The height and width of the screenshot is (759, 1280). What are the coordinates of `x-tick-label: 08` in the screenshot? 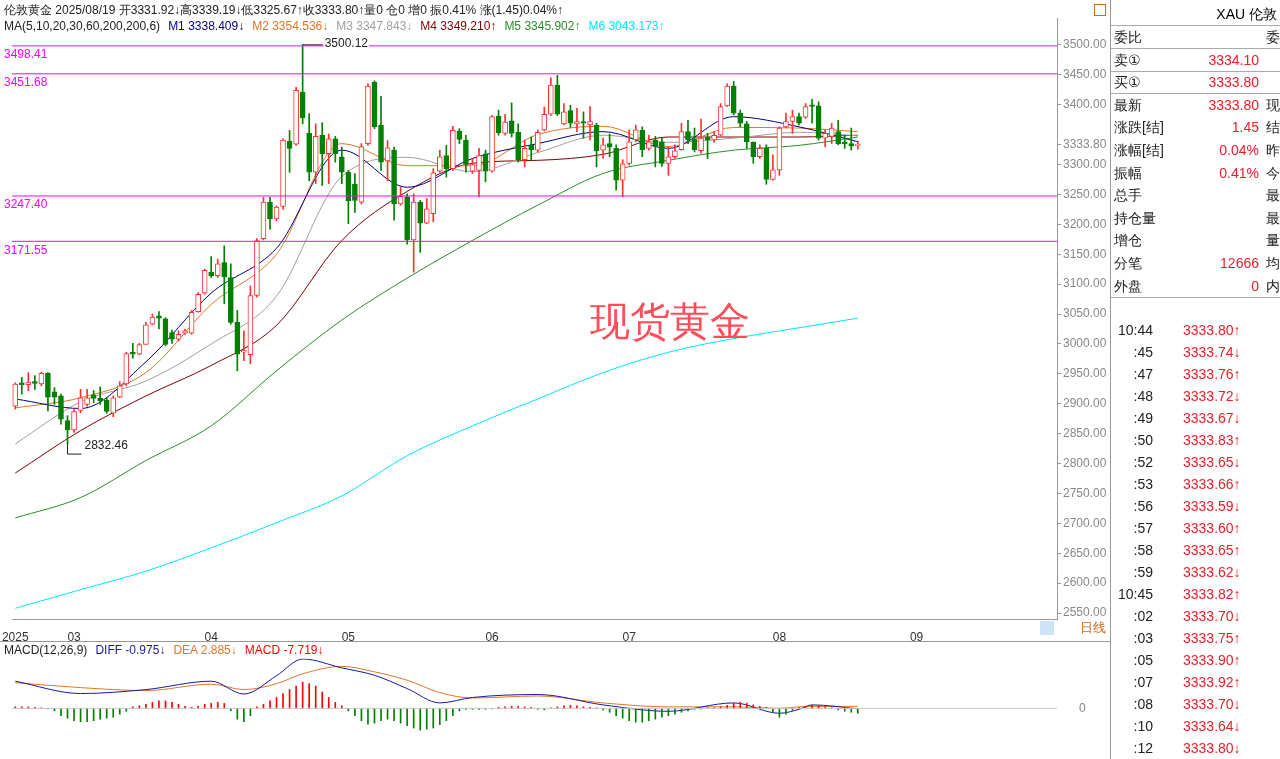 It's located at (779, 636).